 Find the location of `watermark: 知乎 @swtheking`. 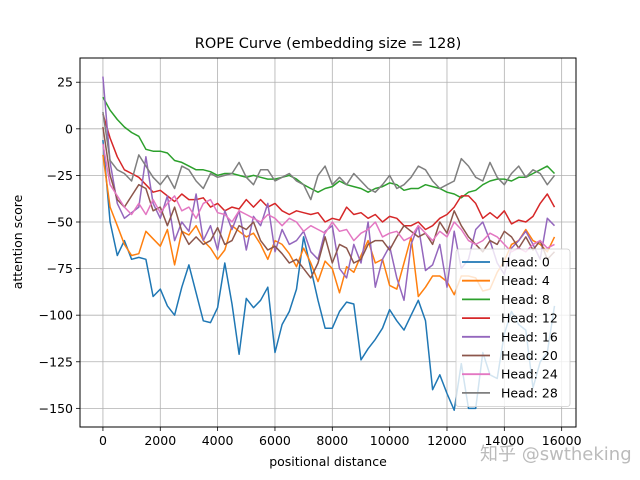

watermark: 知乎 @swtheking is located at coordinates (556, 454).